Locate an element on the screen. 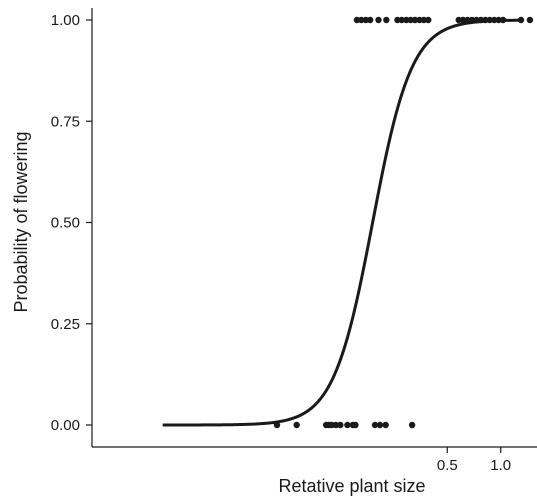  x-axis-title: Retative plant size is located at coordinates (351, 486).